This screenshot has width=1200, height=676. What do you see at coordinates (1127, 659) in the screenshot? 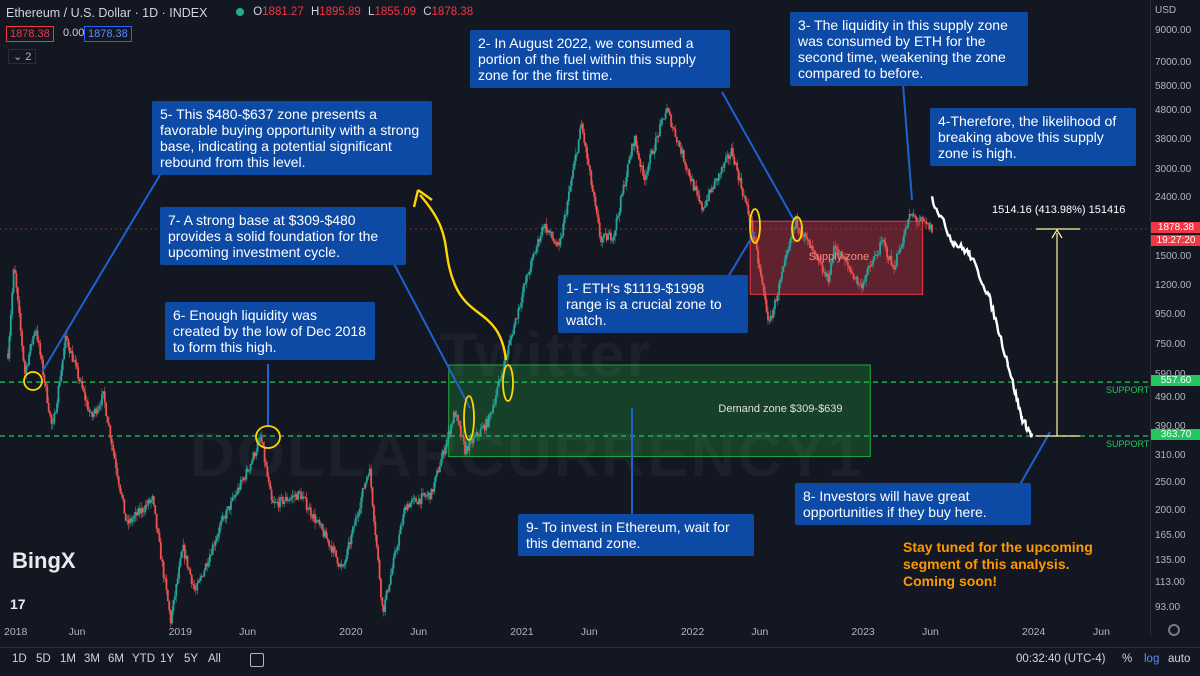
I see `percent-scale-button: %` at bounding box center [1127, 659].